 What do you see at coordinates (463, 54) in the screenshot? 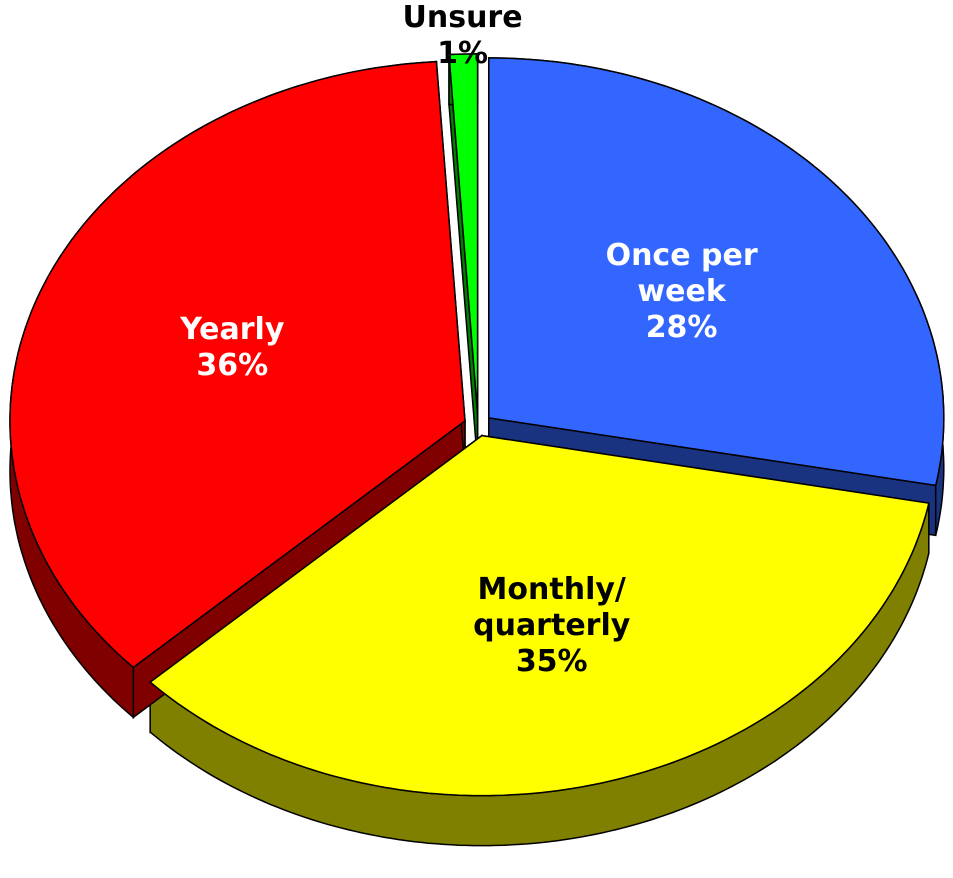
I see `value-label: 1%` at bounding box center [463, 54].